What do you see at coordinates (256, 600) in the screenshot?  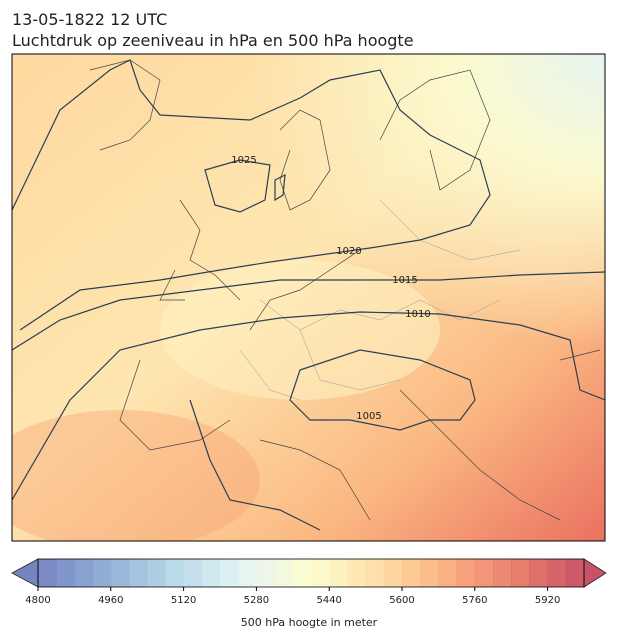 I see `colorbar-tick-label: 5280` at bounding box center [256, 600].